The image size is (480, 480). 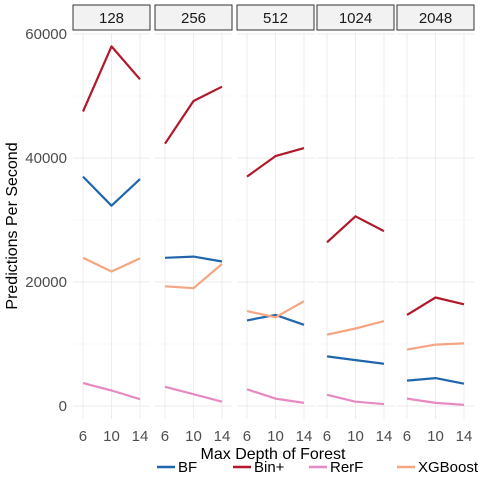 I want to click on facet-strip-label: 2048, so click(x=435, y=18).